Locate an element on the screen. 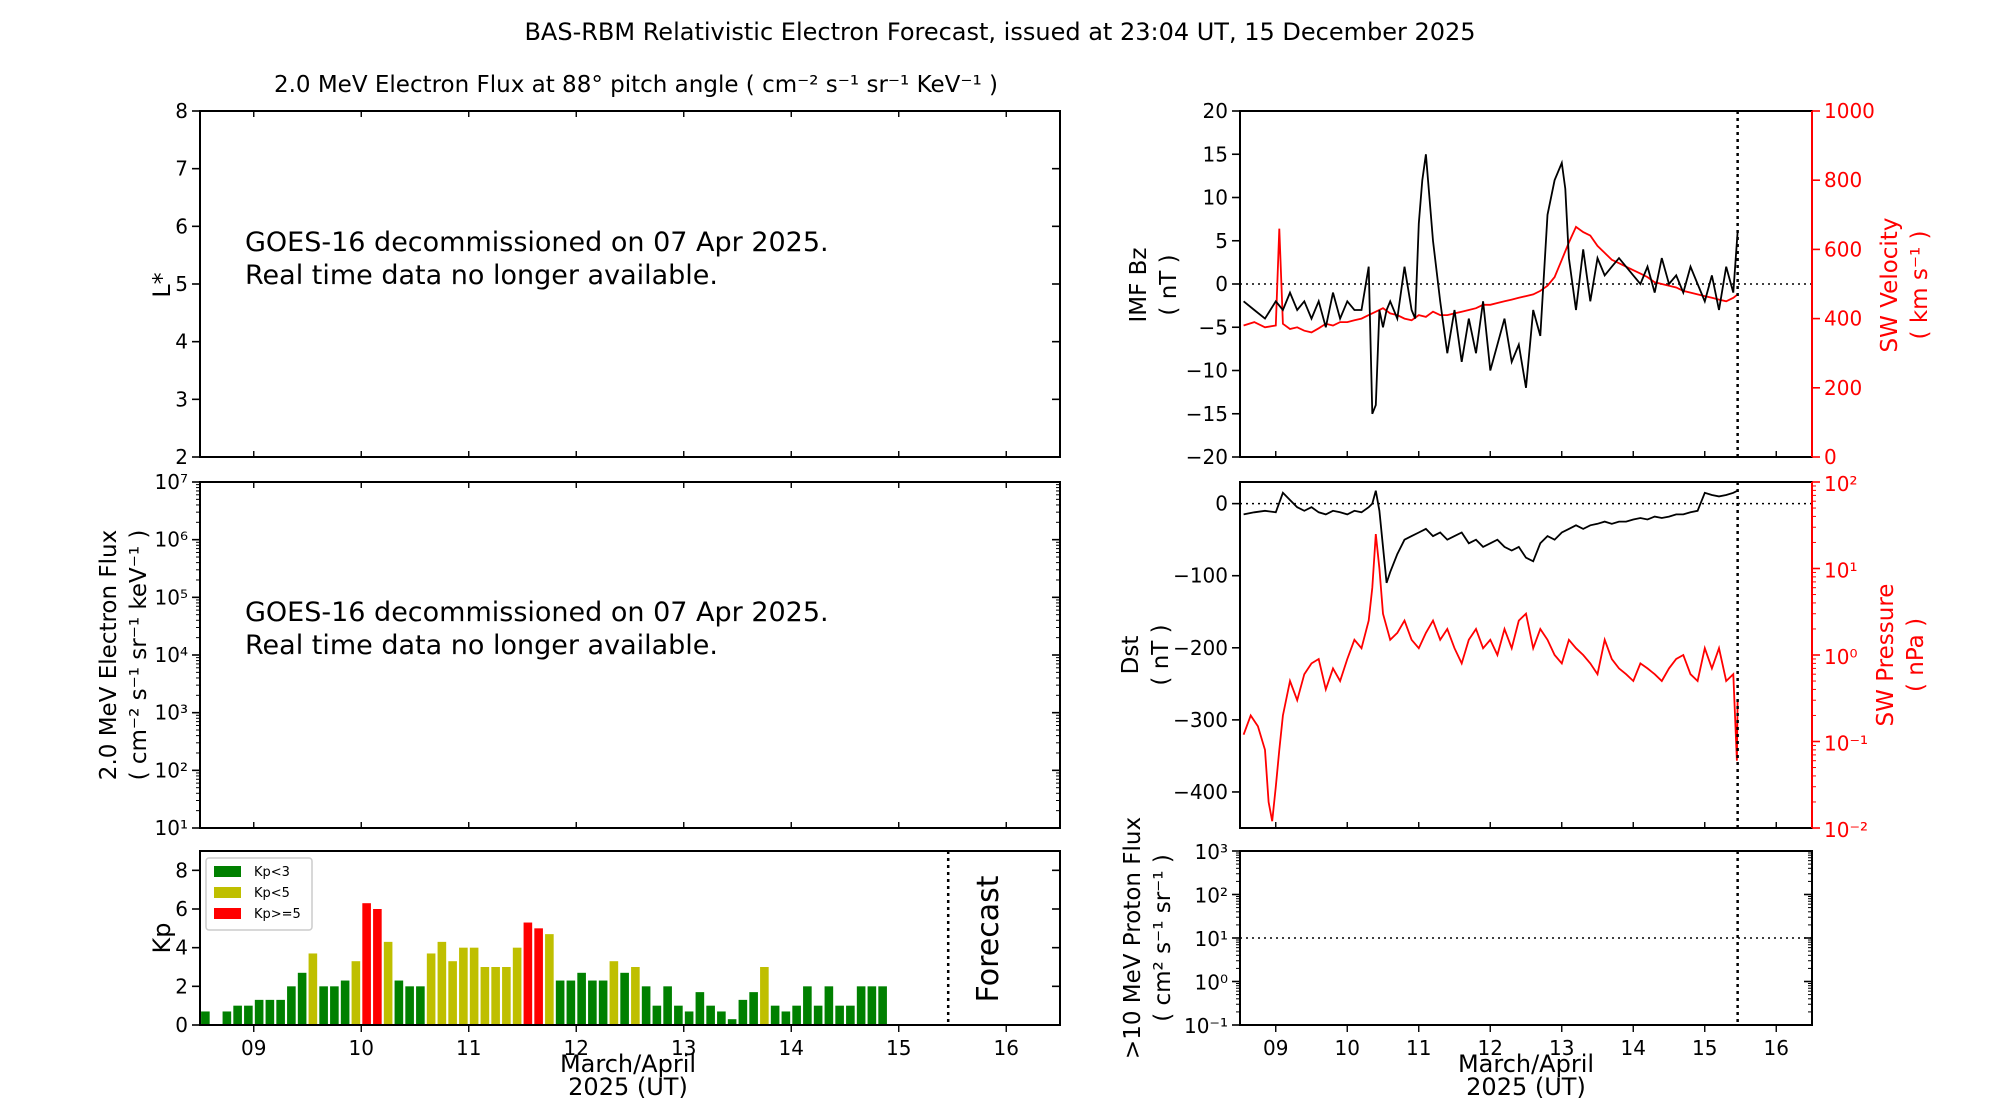 Image resolution: width=2000 pixels, height=1100 pixels. proton-y-tick-label: 10³ is located at coordinates (1211, 852).